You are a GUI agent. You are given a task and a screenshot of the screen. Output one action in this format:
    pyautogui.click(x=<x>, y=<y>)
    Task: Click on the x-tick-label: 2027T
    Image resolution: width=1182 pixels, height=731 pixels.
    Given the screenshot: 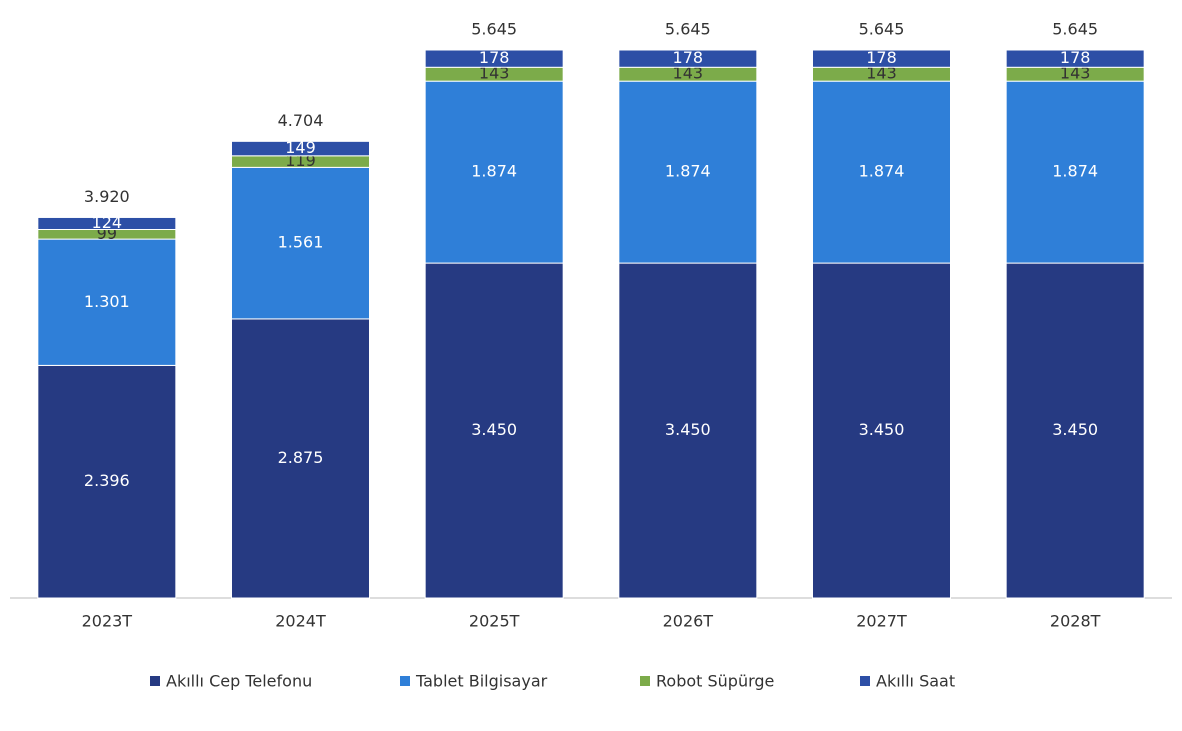 What is the action you would take?
    pyautogui.click(x=881, y=621)
    